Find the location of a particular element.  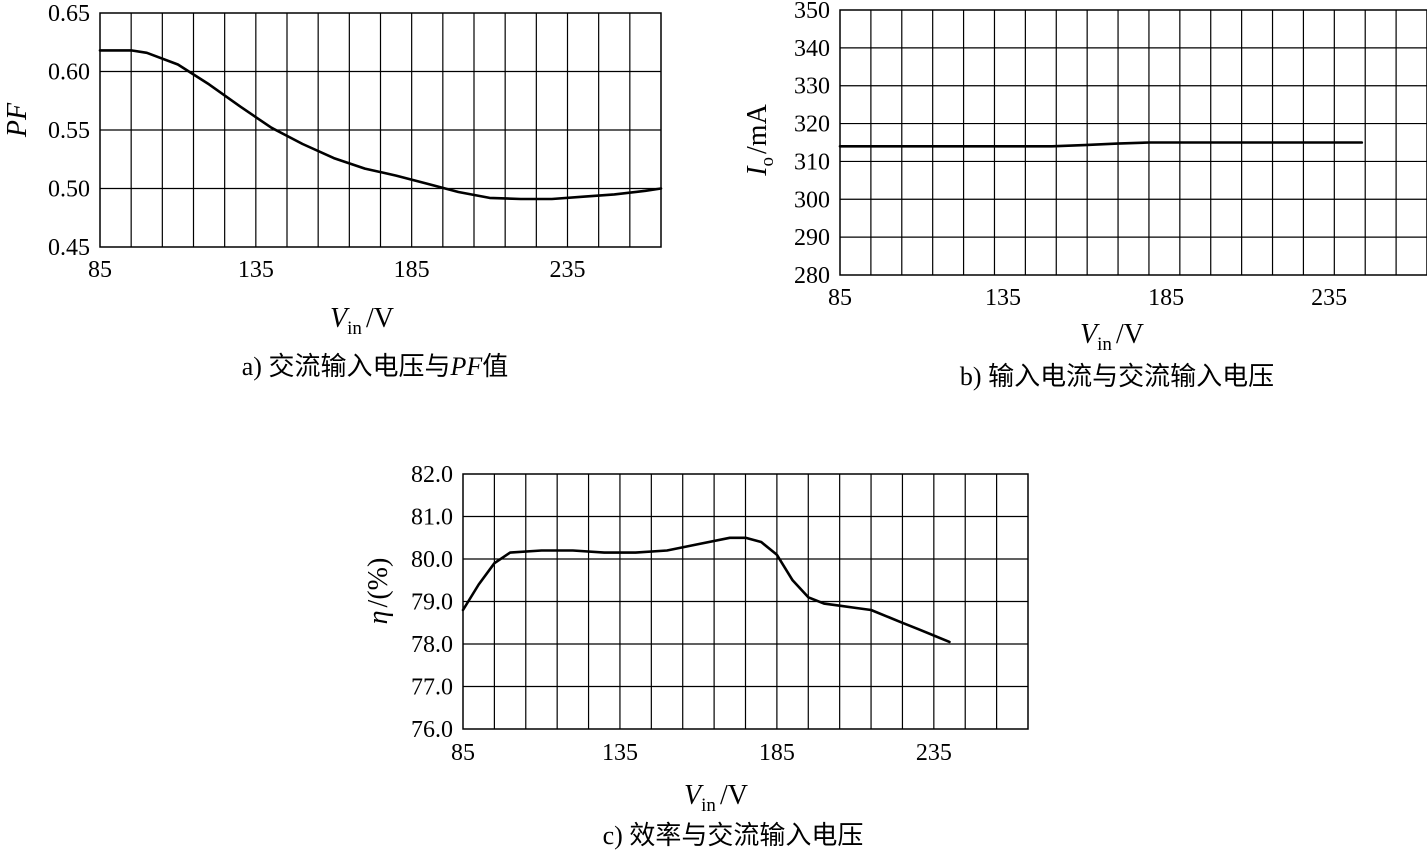

y-tick-label: 300 is located at coordinates (812, 200).